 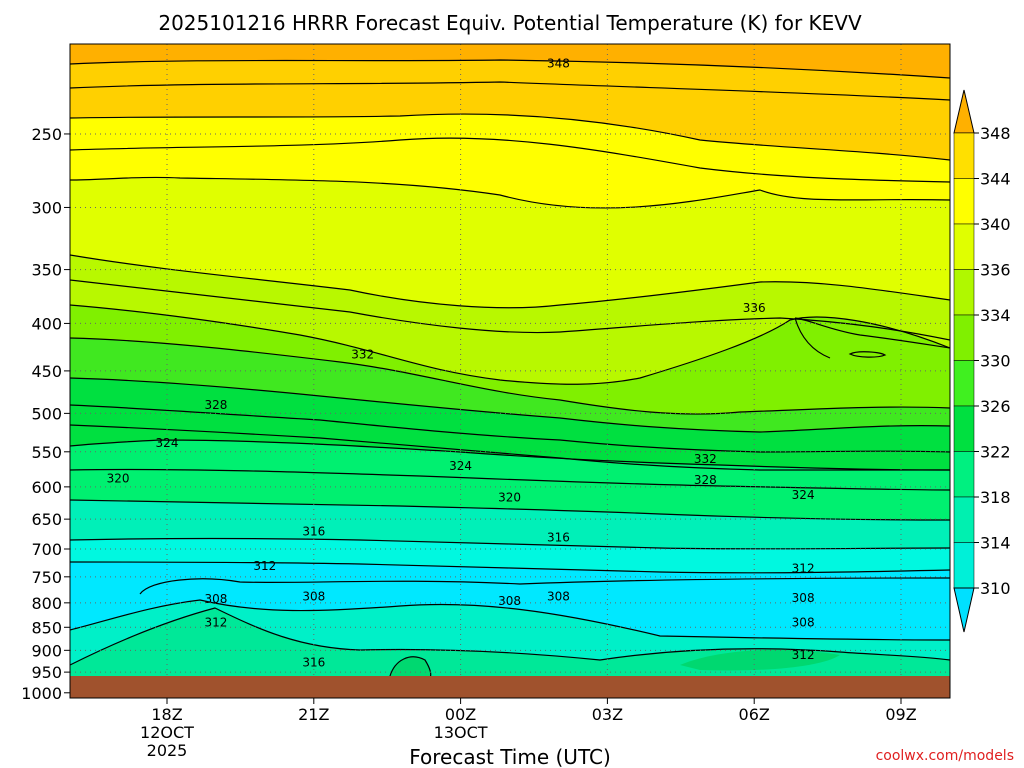 What do you see at coordinates (510, 756) in the screenshot?
I see `x-axis-label: Forecast Time (UTC)` at bounding box center [510, 756].